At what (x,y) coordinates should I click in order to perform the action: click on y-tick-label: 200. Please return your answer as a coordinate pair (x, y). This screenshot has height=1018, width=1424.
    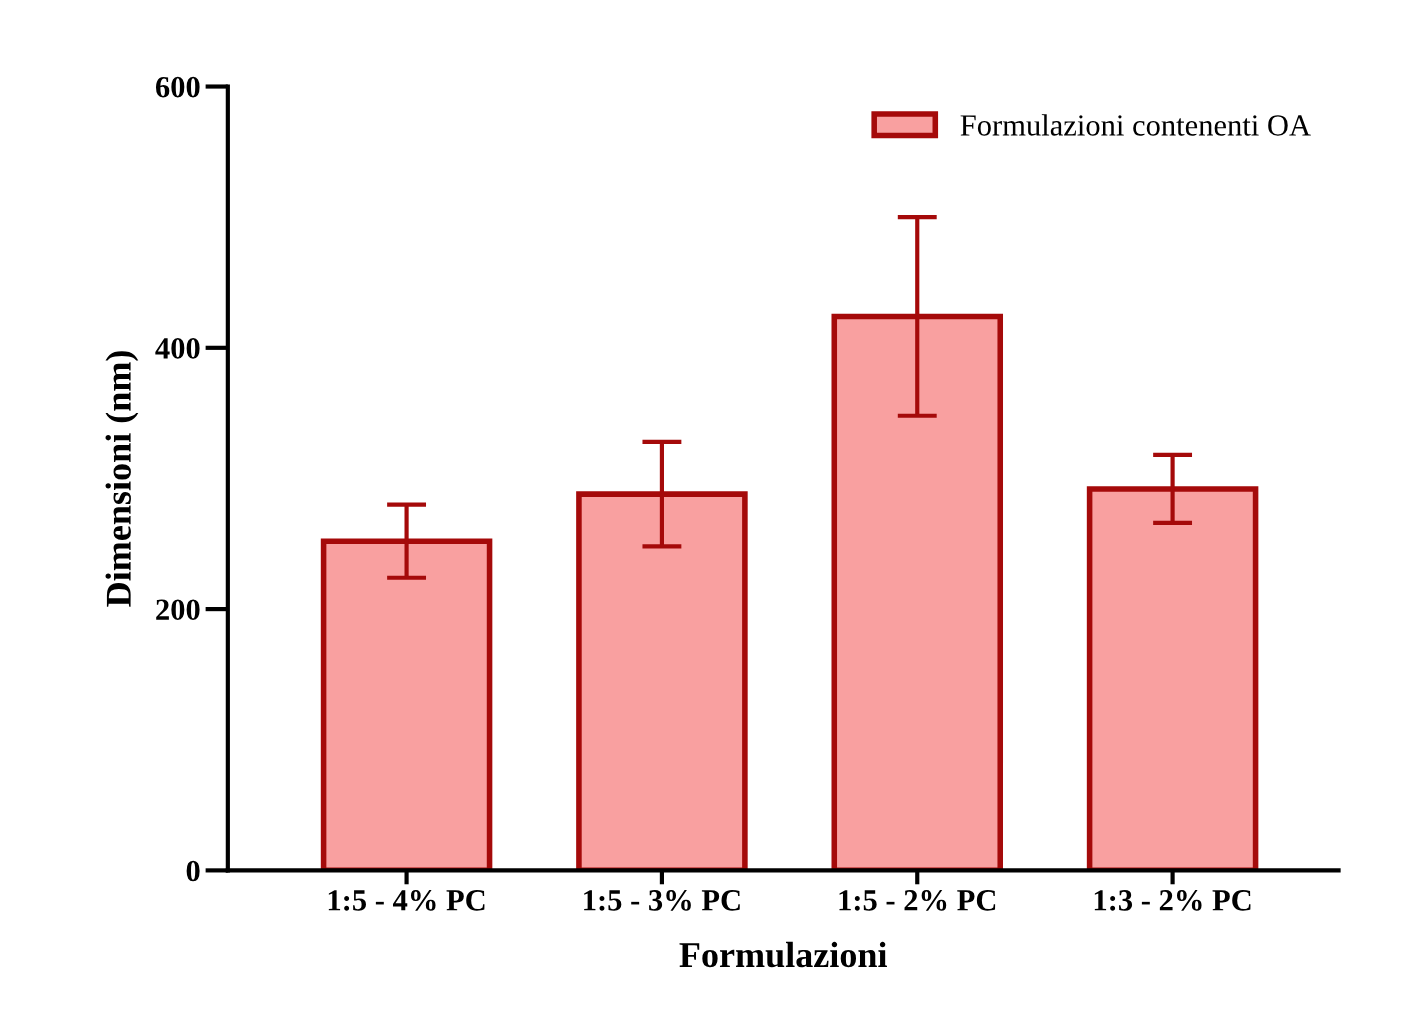
    Looking at the image, I should click on (178, 610).